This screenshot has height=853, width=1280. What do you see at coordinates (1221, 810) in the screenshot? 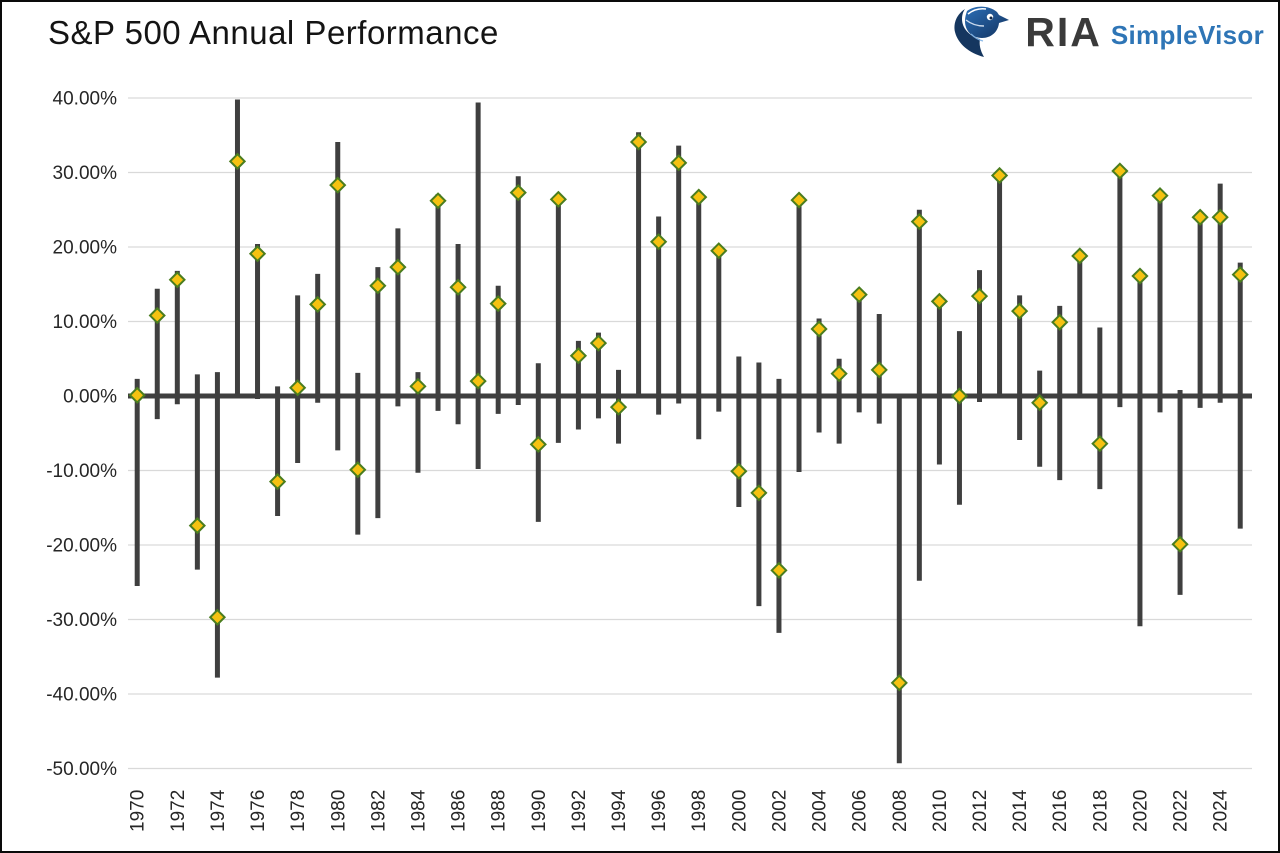
I see `x-tick-label: 2024` at bounding box center [1221, 810].